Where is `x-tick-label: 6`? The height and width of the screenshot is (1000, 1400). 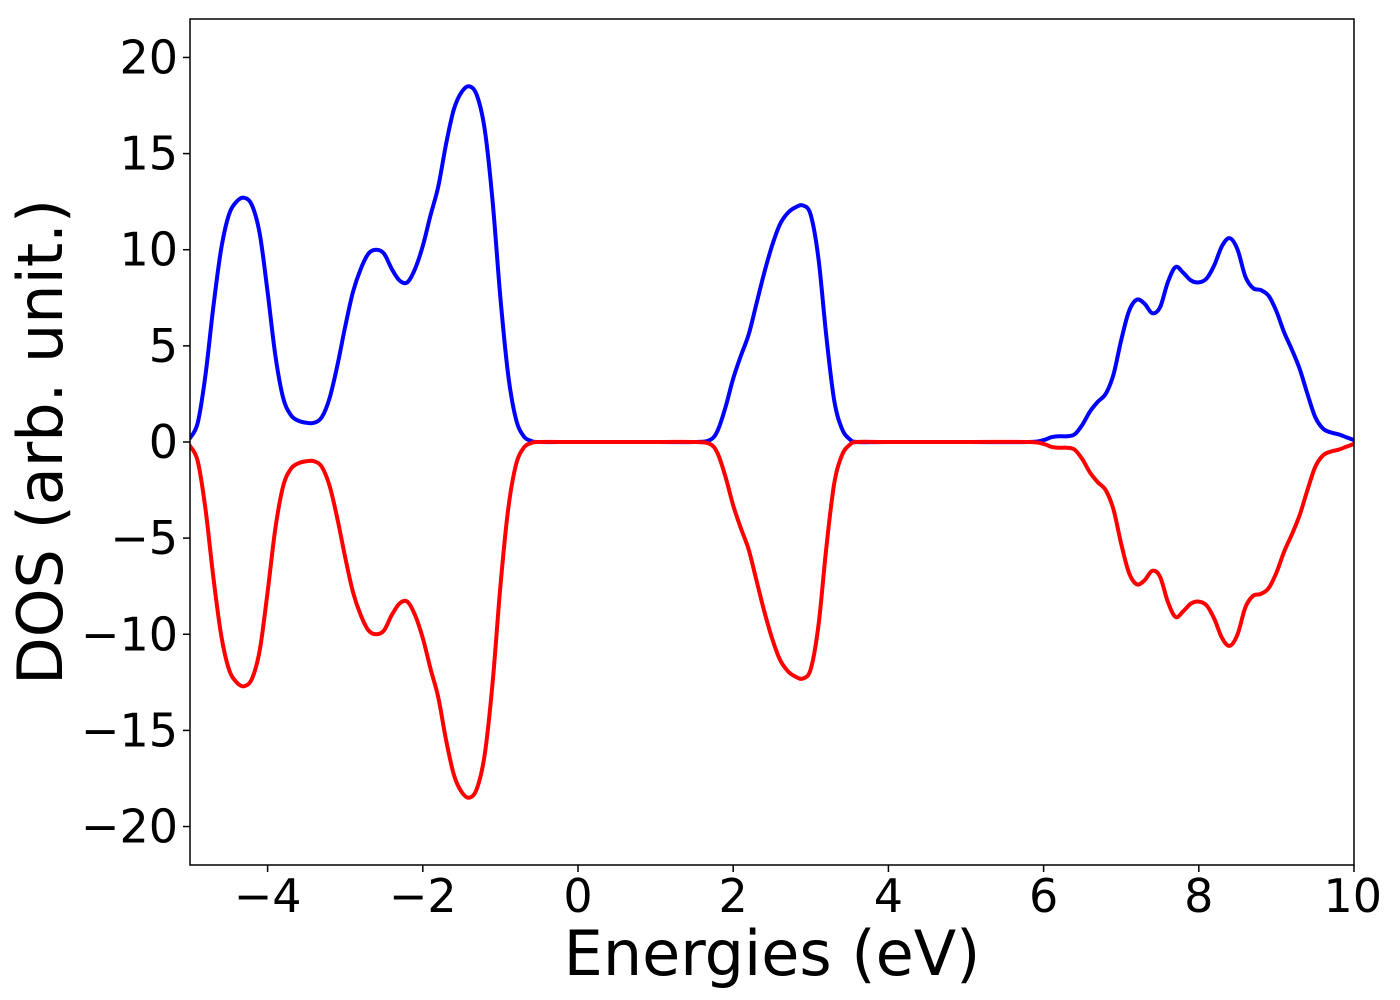
x-tick-label: 6 is located at coordinates (1043, 896).